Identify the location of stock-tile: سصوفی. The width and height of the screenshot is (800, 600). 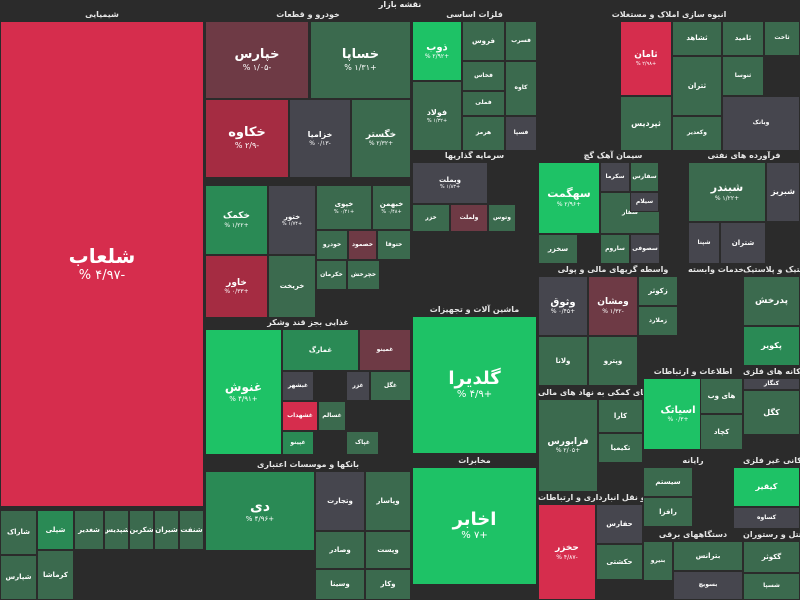
(645, 249).